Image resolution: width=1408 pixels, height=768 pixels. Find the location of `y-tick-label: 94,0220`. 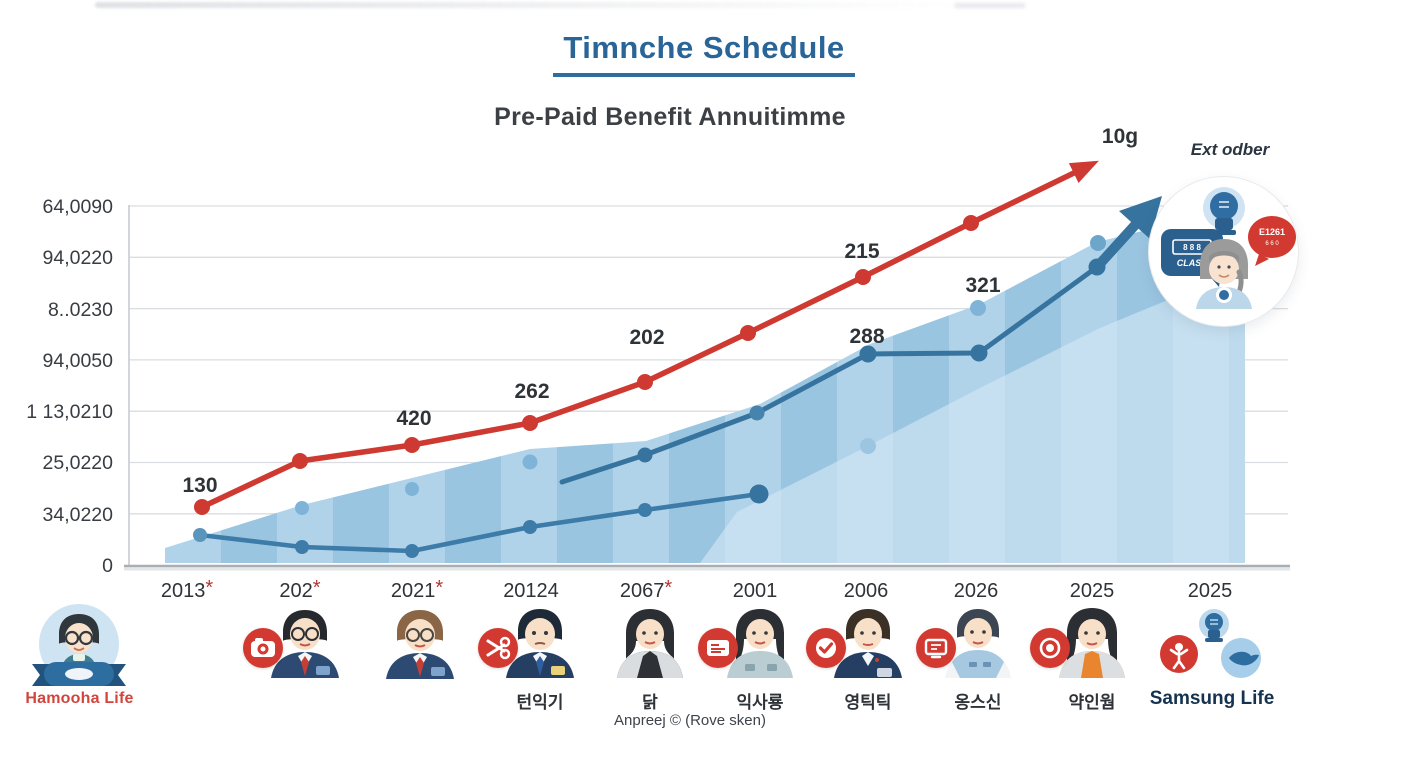

y-tick-label: 94,0220 is located at coordinates (78, 258).